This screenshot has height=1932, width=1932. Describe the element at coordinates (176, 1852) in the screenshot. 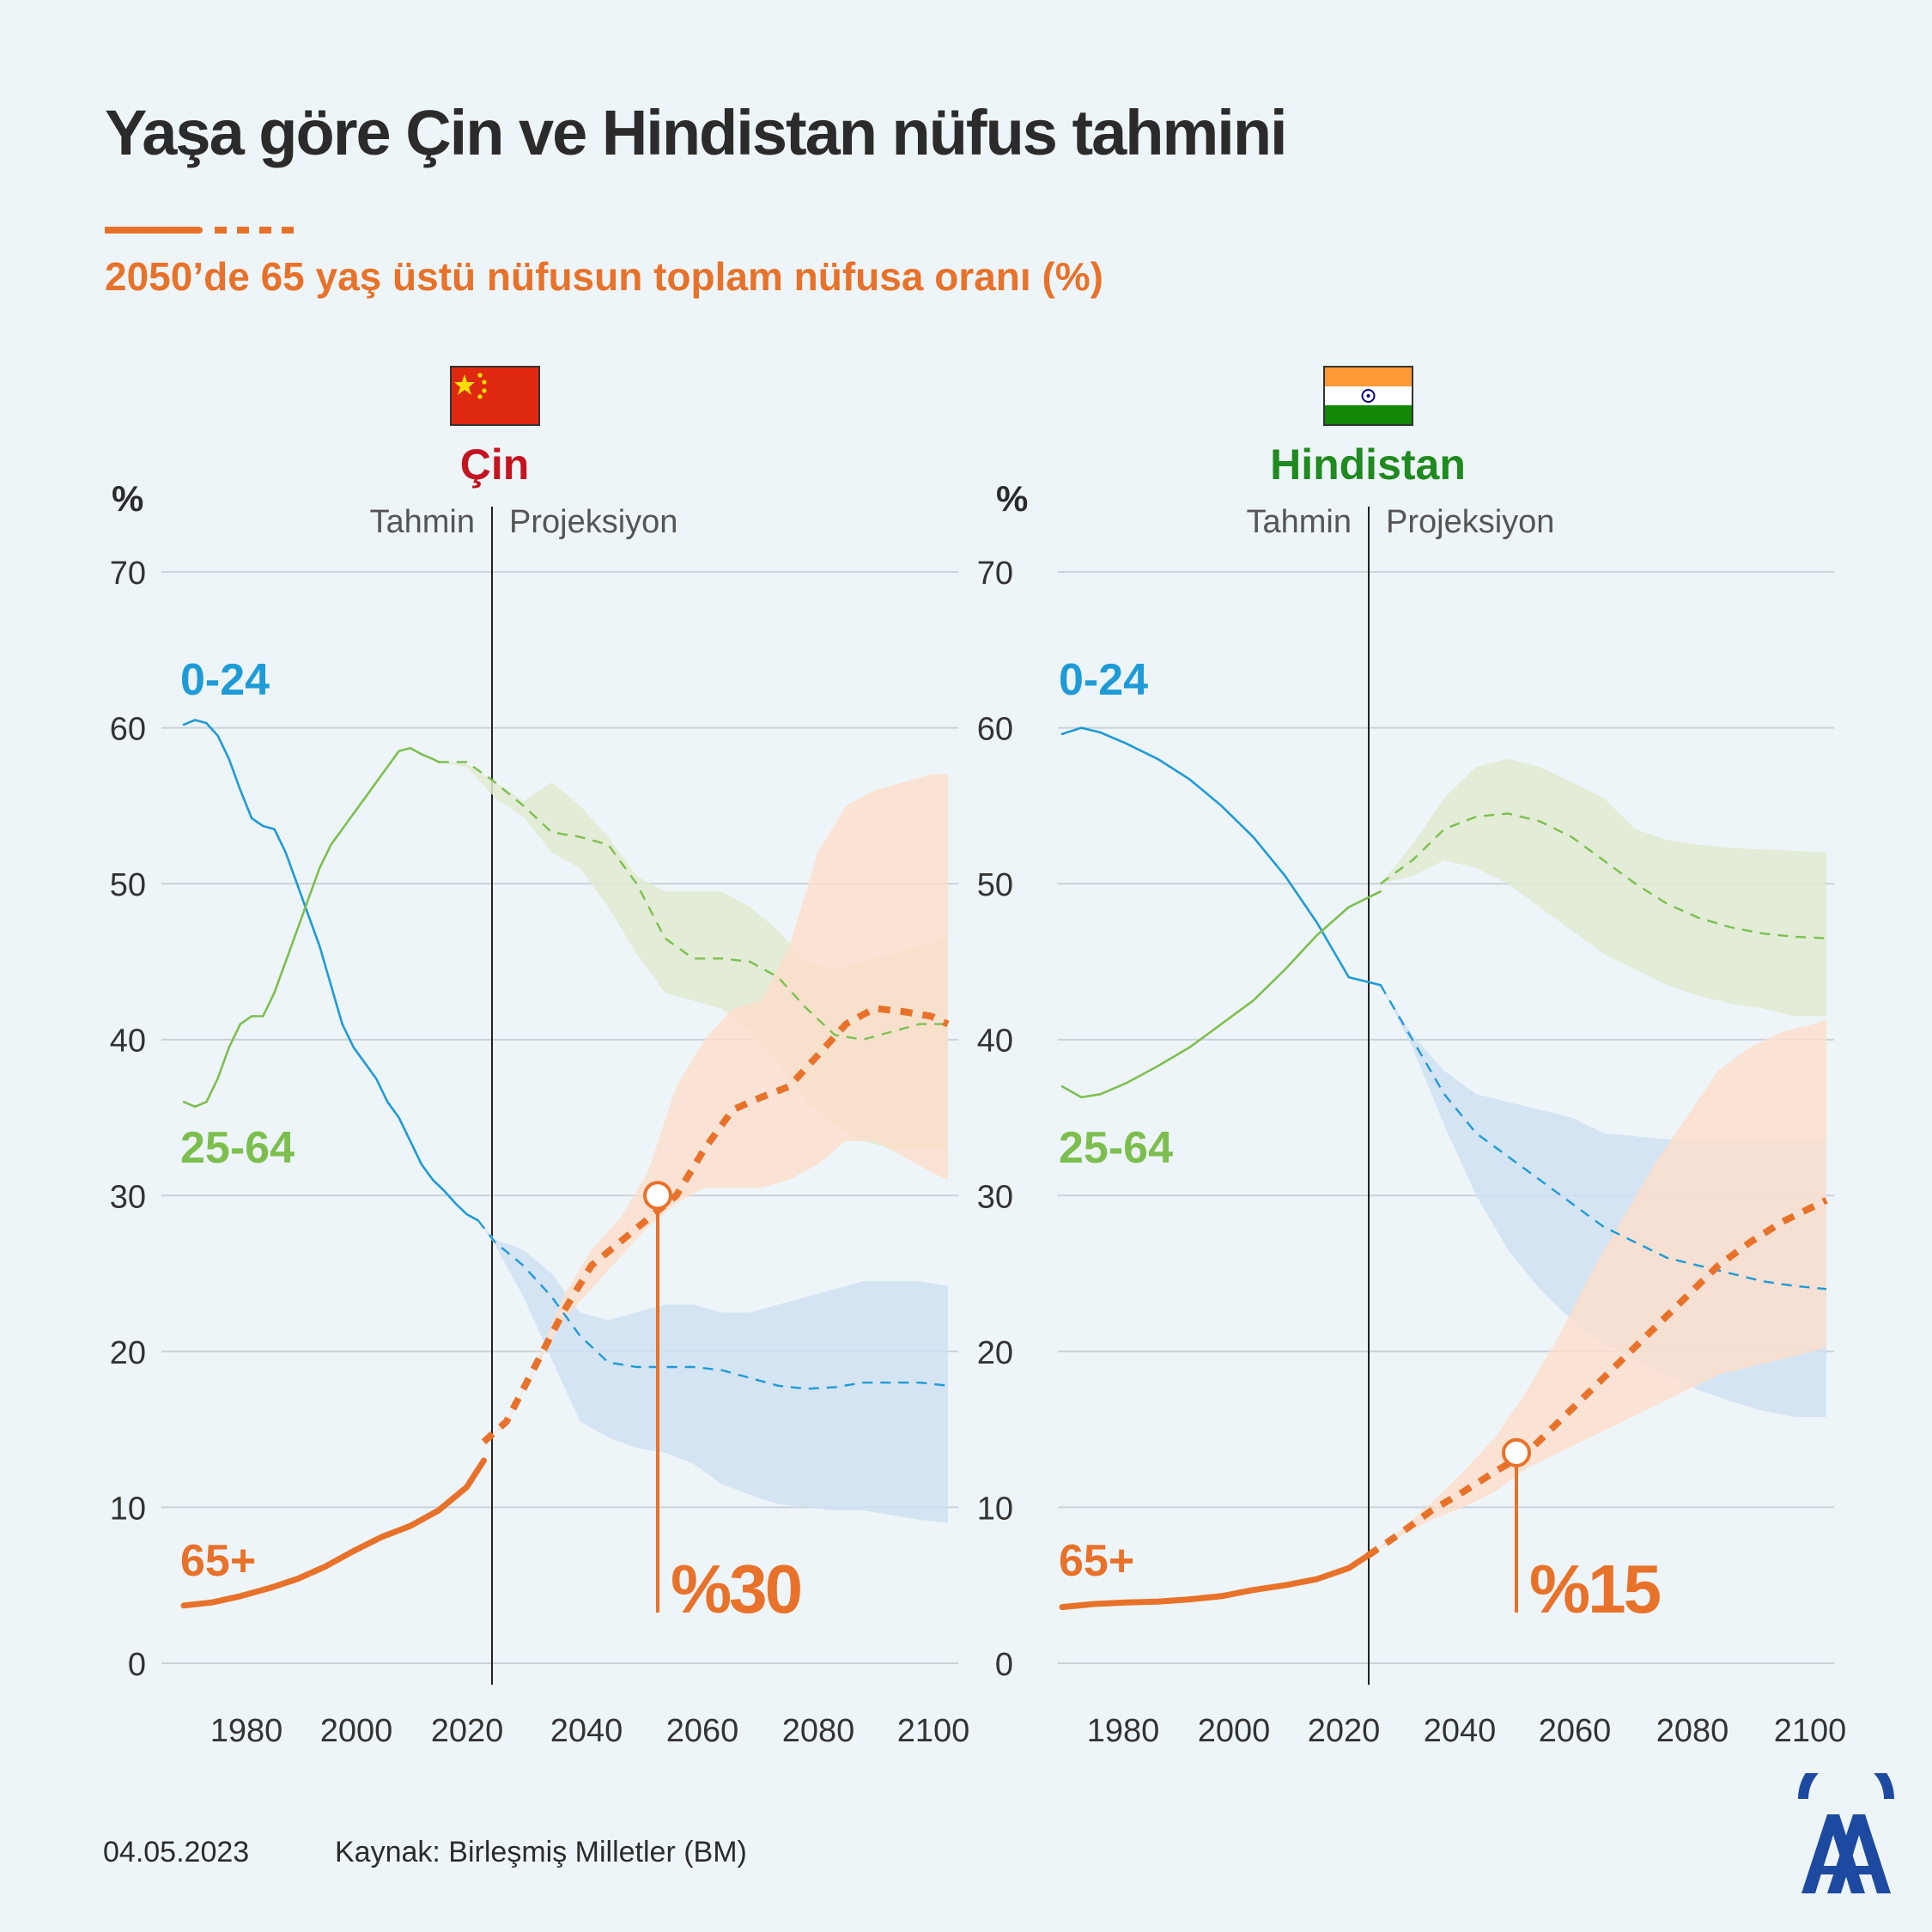

I see `footer-date: 04.05.2023` at that location.